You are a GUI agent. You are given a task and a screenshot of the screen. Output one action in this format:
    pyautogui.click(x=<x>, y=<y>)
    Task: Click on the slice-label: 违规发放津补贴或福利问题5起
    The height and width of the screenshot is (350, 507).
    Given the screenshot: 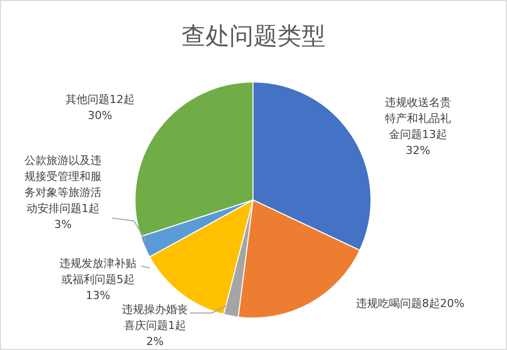 What is the action you would take?
    pyautogui.click(x=98, y=271)
    